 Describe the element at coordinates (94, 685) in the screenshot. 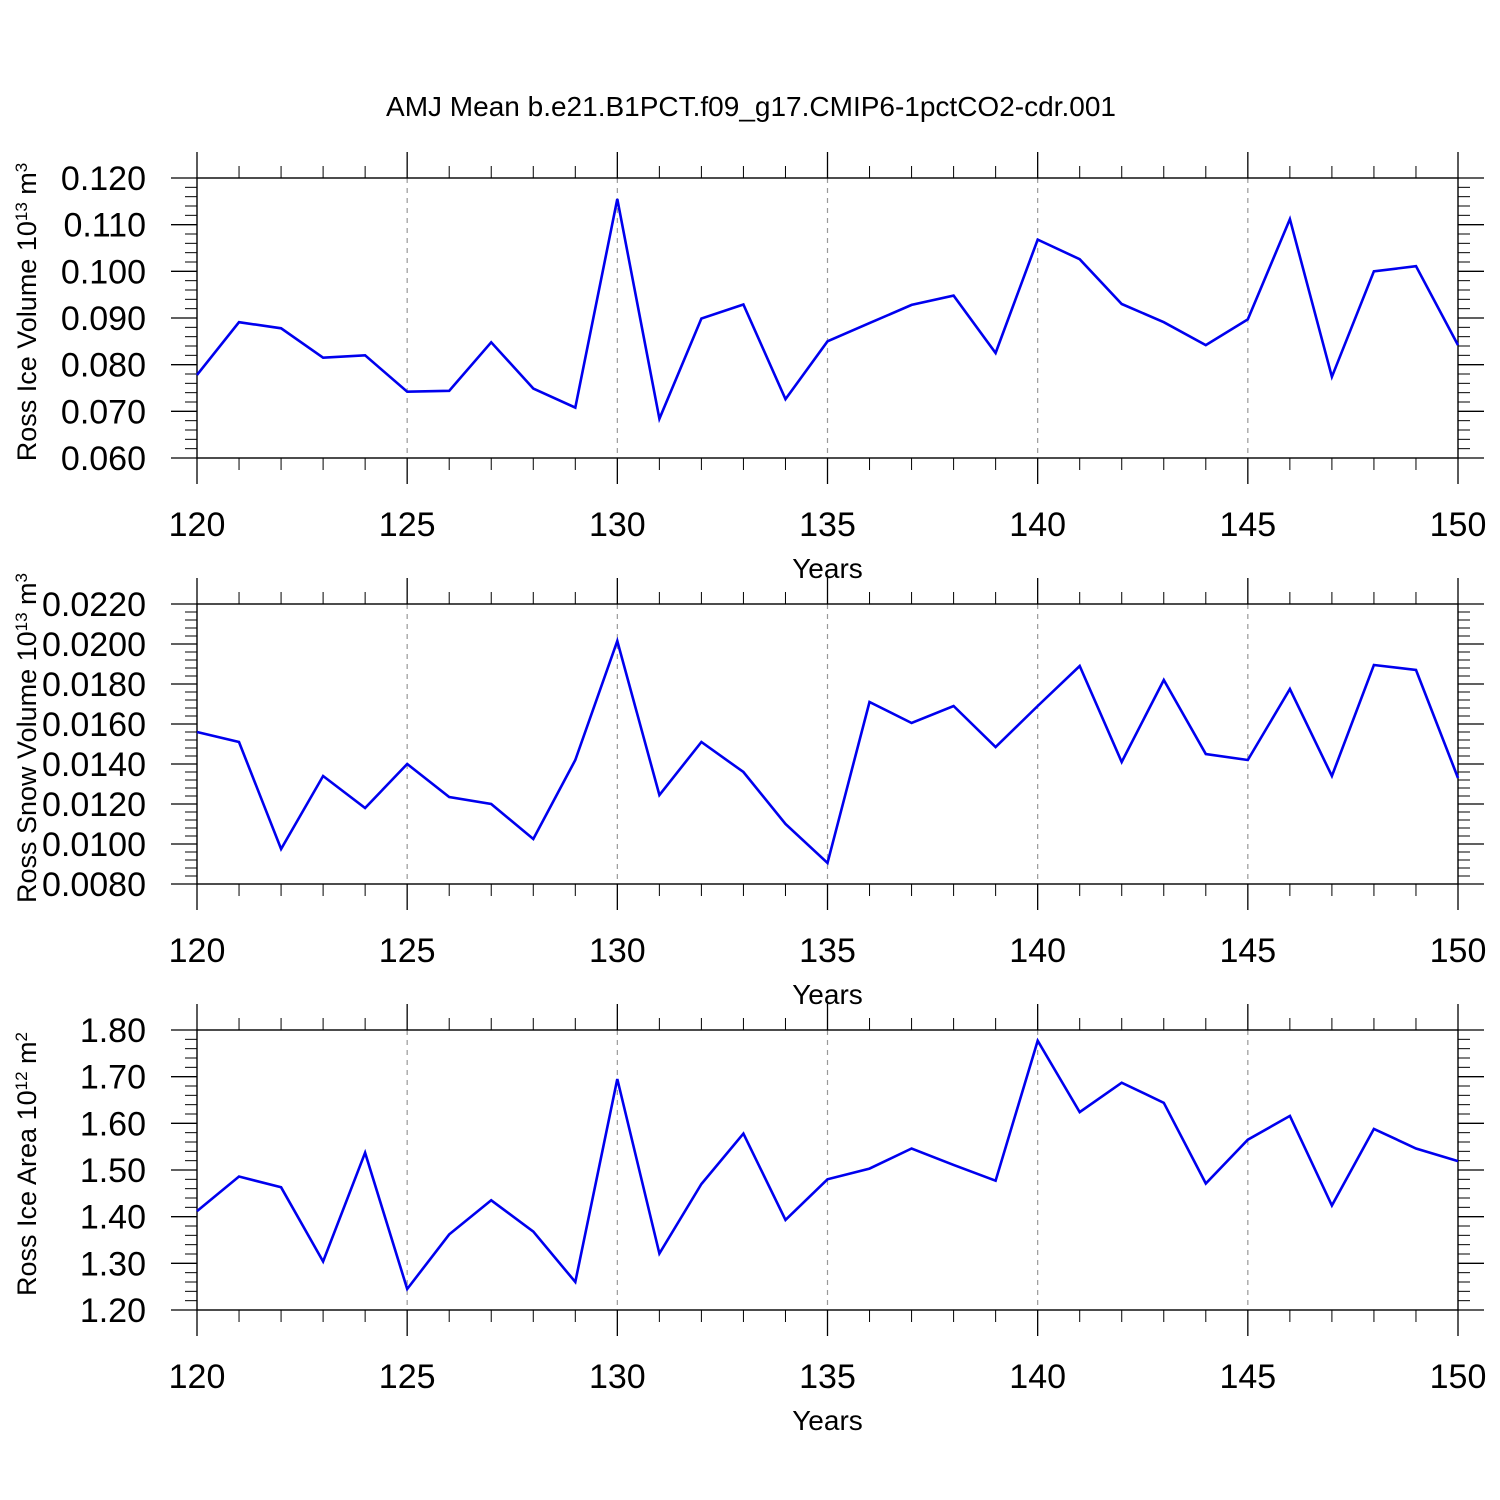

I see `y-tick-label: 0.0180` at that location.